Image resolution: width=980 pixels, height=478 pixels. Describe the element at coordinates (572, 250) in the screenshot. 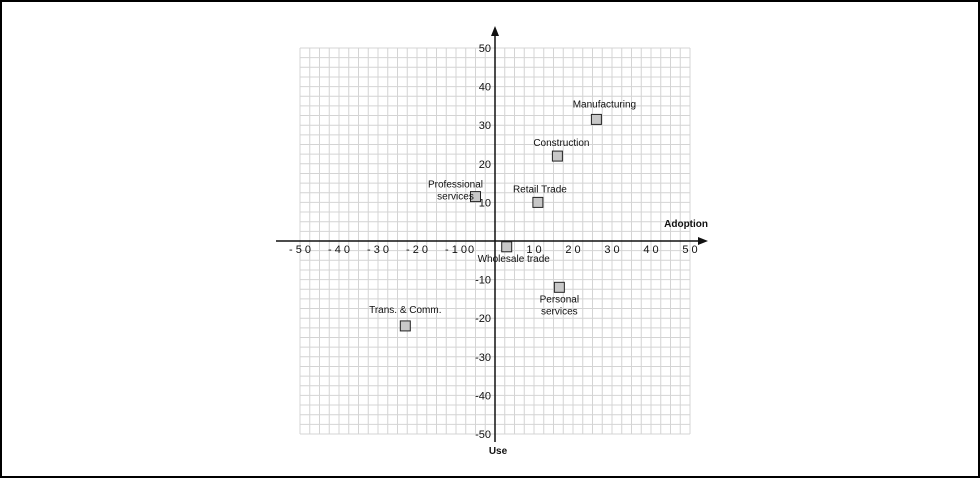

I see `x-tick-label: 2 0` at that location.